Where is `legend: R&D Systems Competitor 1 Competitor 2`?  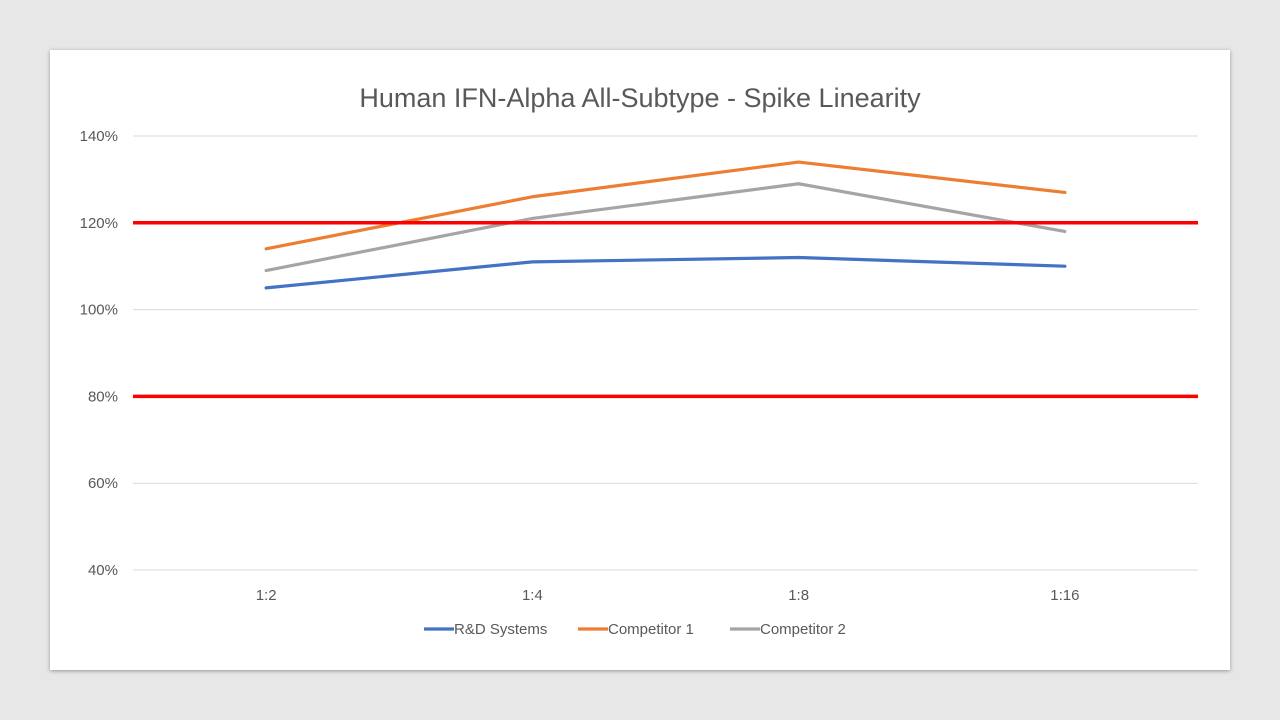 legend: R&D Systems Competitor 1 Competitor 2 is located at coordinates (635, 629).